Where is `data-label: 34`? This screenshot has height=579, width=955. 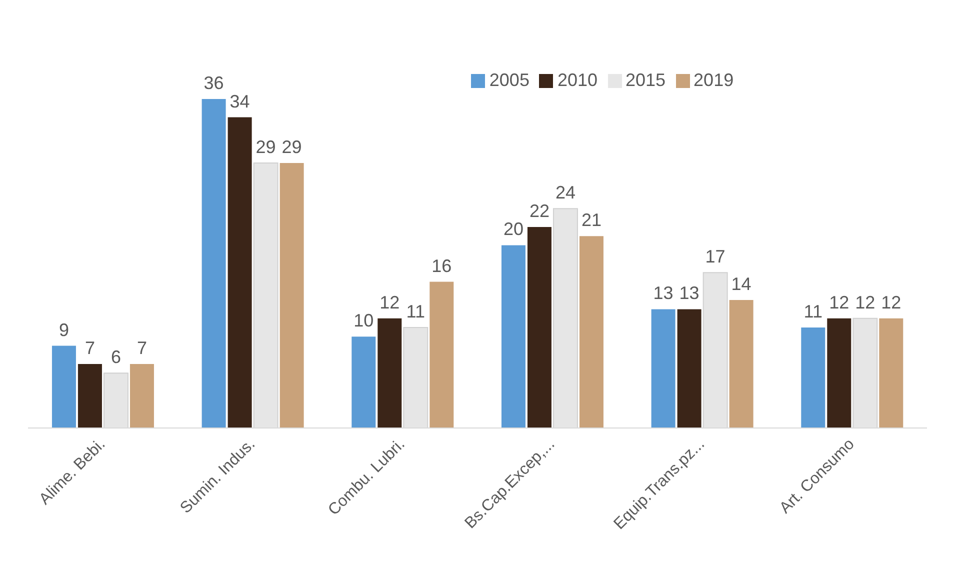 data-label: 34 is located at coordinates (240, 101).